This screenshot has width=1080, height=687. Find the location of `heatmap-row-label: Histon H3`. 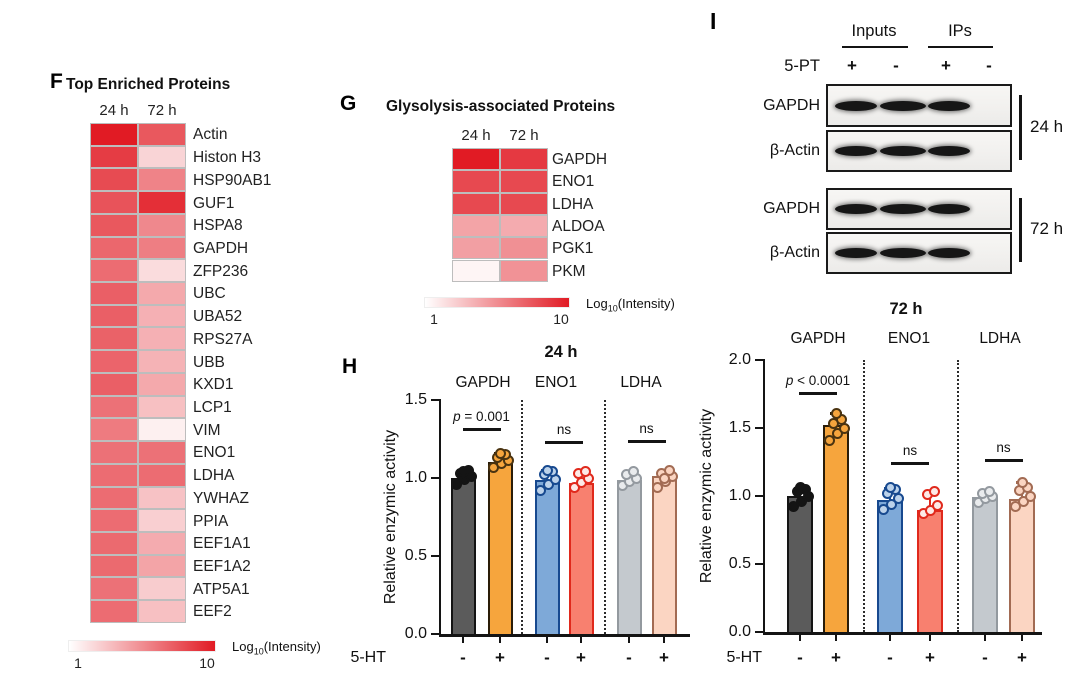

heatmap-row-label: Histon H3 is located at coordinates (227, 158).